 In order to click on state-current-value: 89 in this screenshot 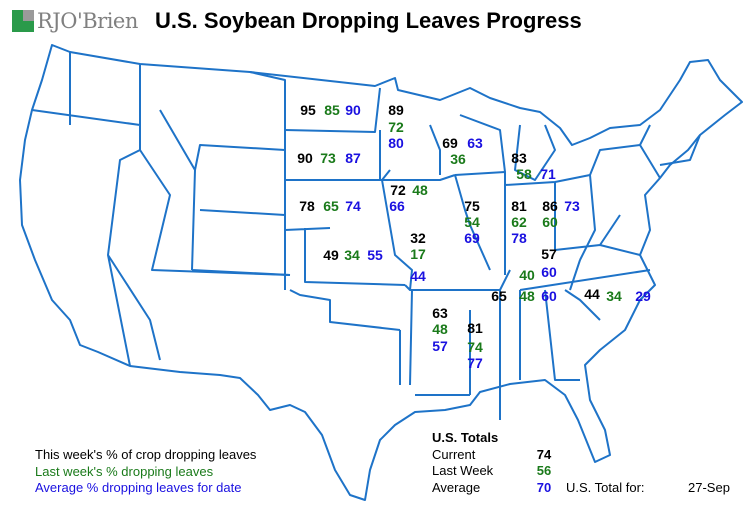, I will do `click(396, 110)`.